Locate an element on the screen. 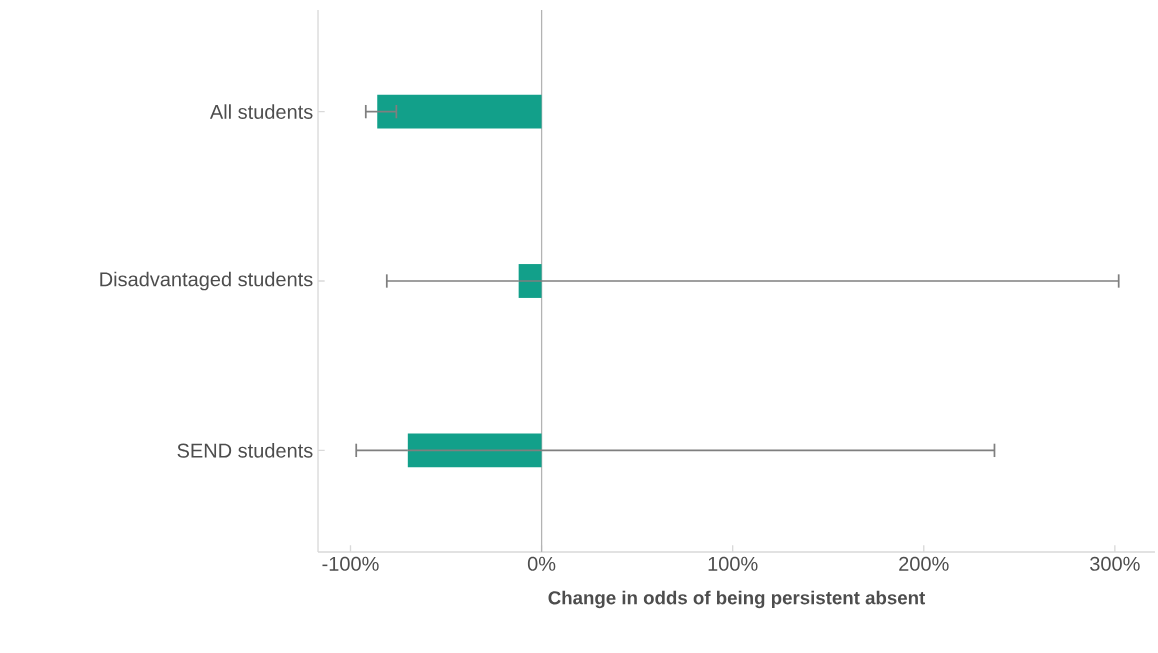 The height and width of the screenshot is (653, 1158). x-tick-label: 100% is located at coordinates (733, 563).